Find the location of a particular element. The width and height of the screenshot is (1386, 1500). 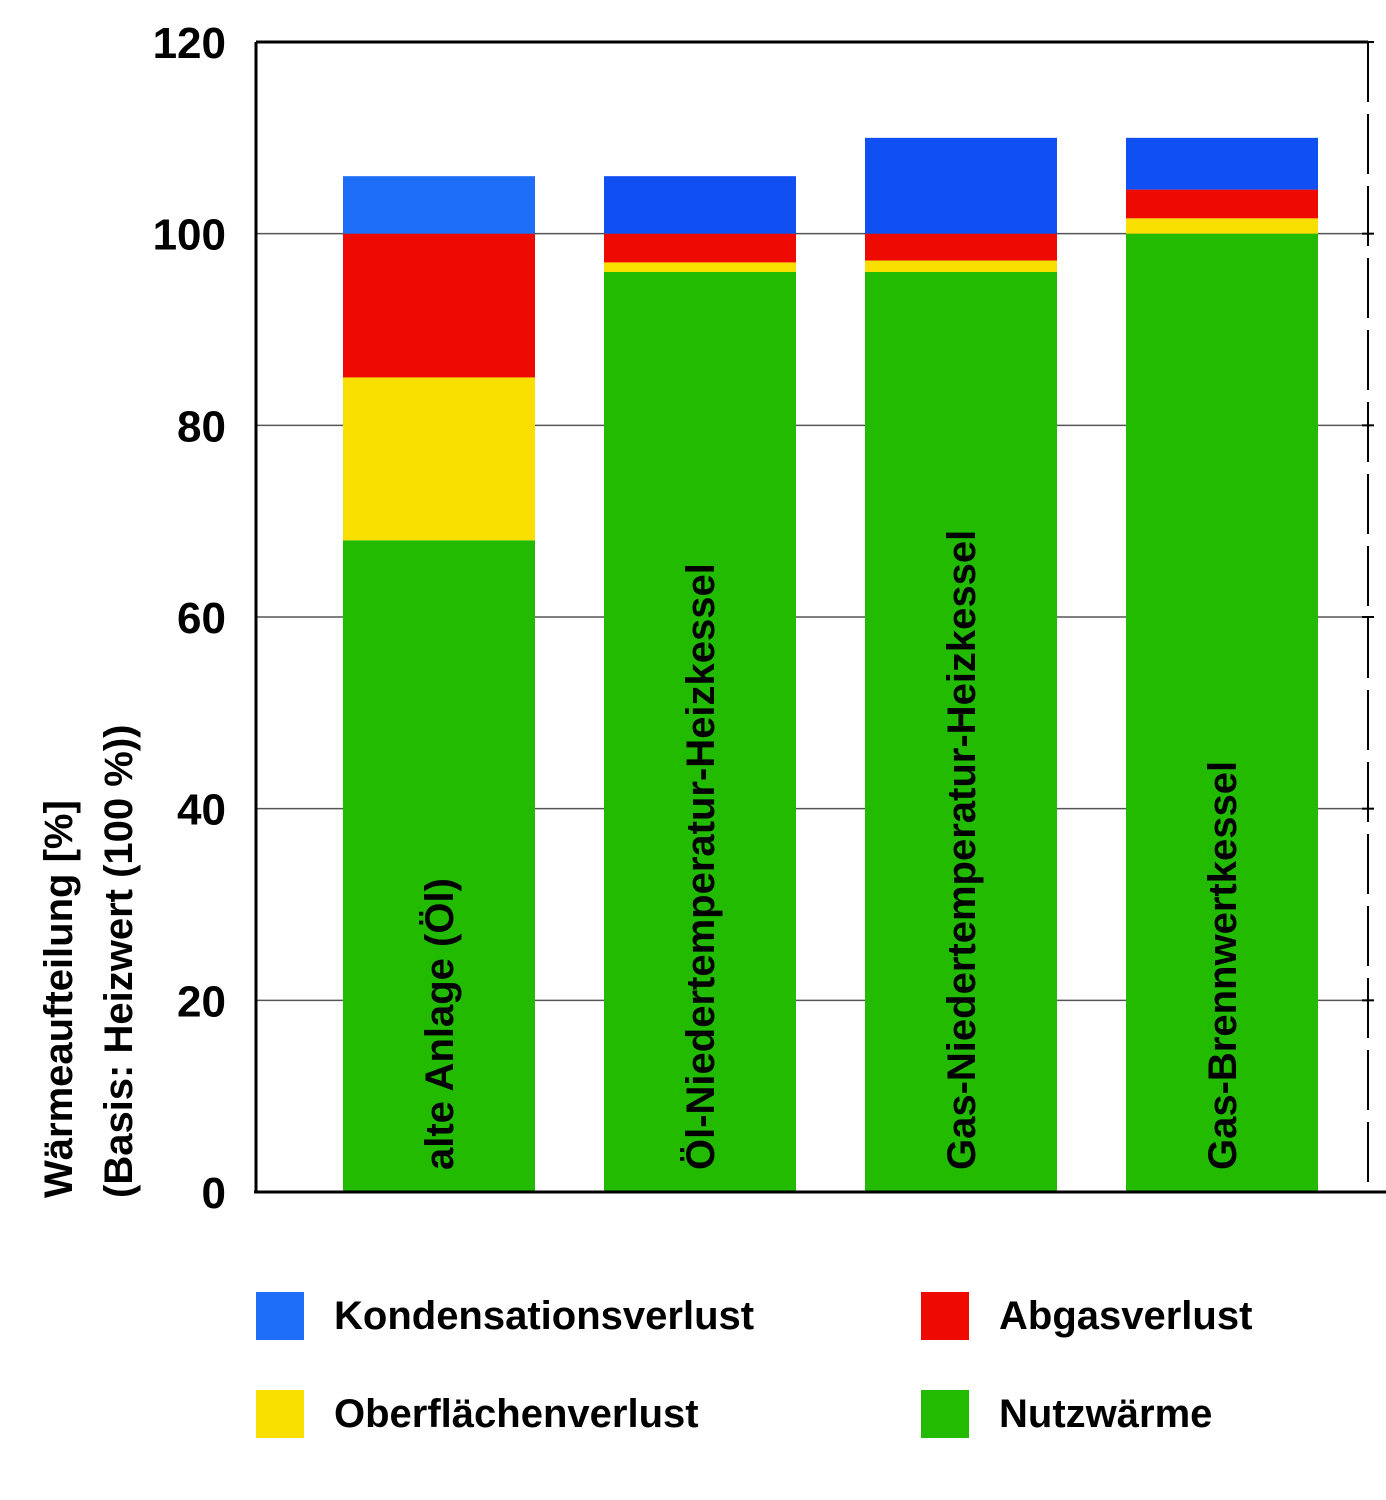

y-tick-labels: 0 20 40 60 80 100 120 is located at coordinates (189, 618).